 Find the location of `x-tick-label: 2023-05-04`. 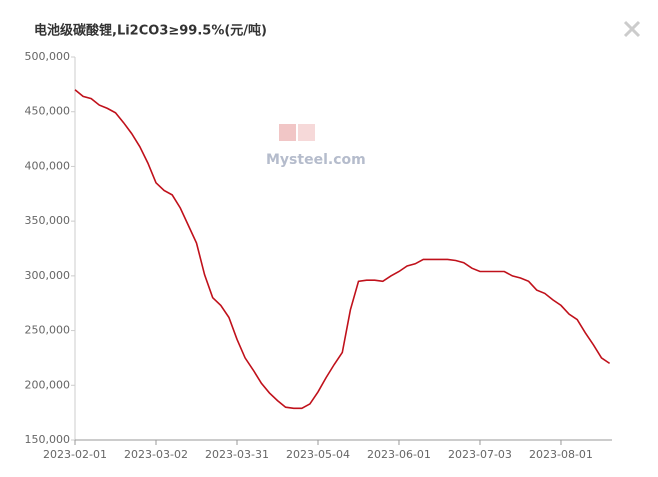

x-tick-label: 2023-05-04 is located at coordinates (318, 454).